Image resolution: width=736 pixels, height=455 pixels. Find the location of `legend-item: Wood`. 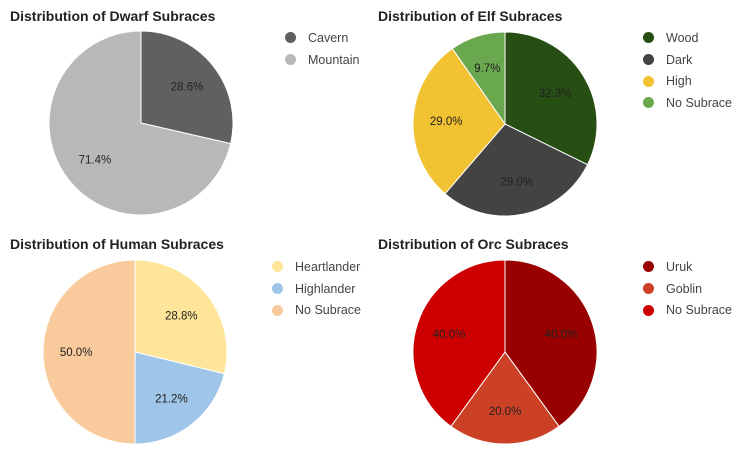

legend-item: Wood is located at coordinates (687, 38).